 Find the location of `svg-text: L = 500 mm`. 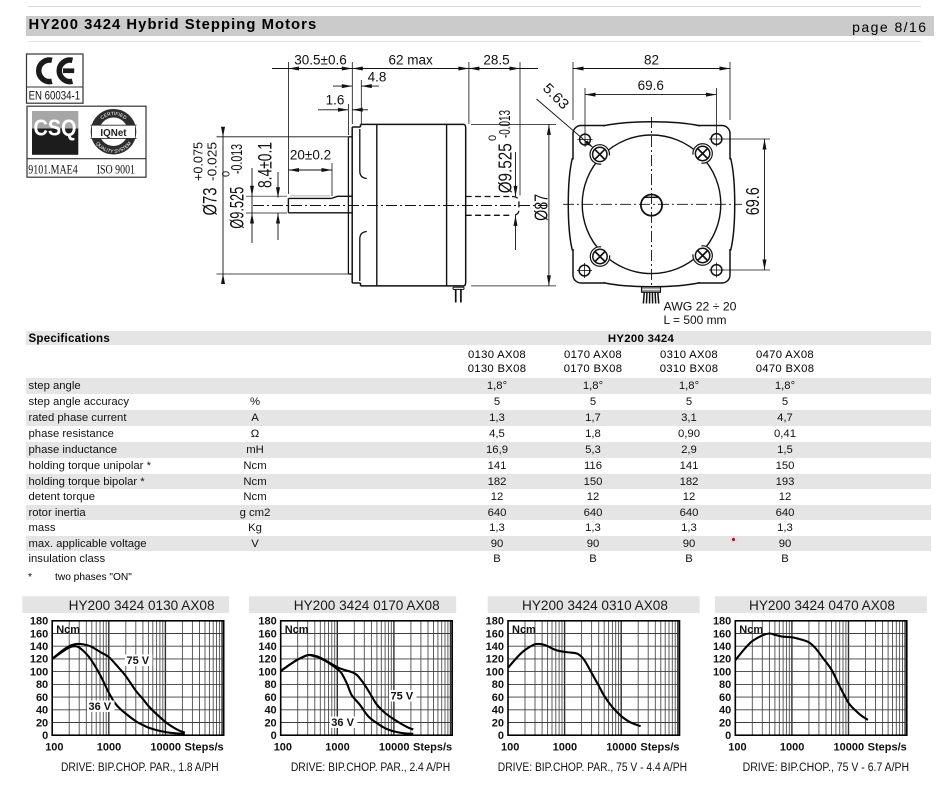

svg-text: L = 500 mm is located at coordinates (695, 320).